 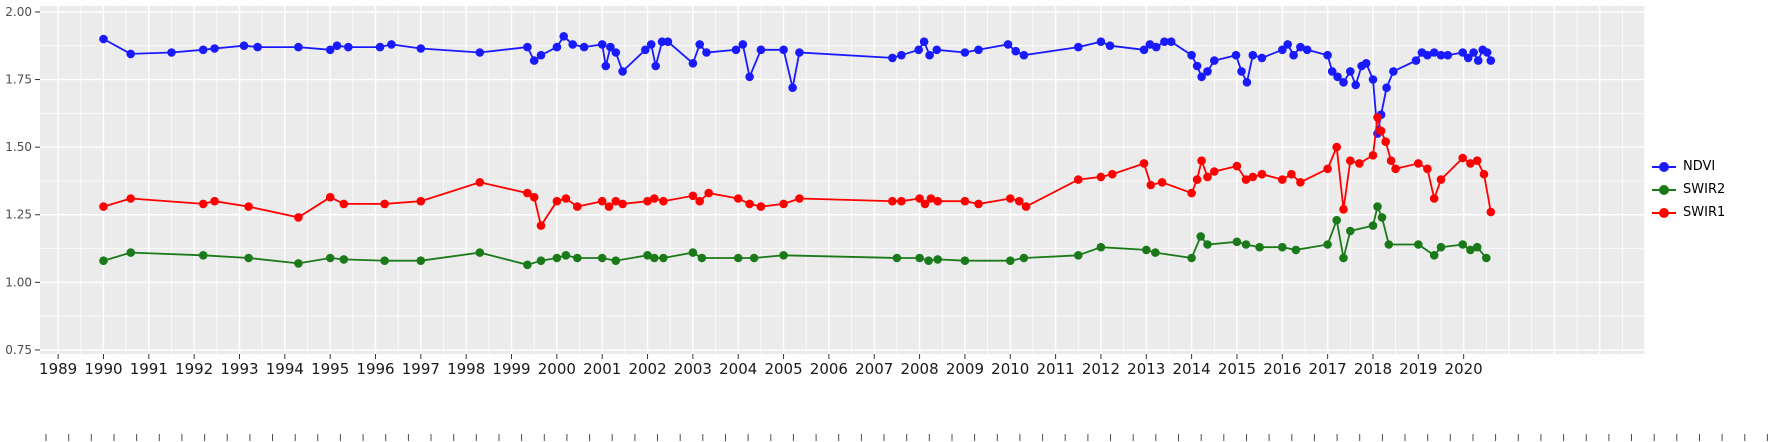 What do you see at coordinates (1282, 369) in the screenshot?
I see `x-tick-label: 2016` at bounding box center [1282, 369].